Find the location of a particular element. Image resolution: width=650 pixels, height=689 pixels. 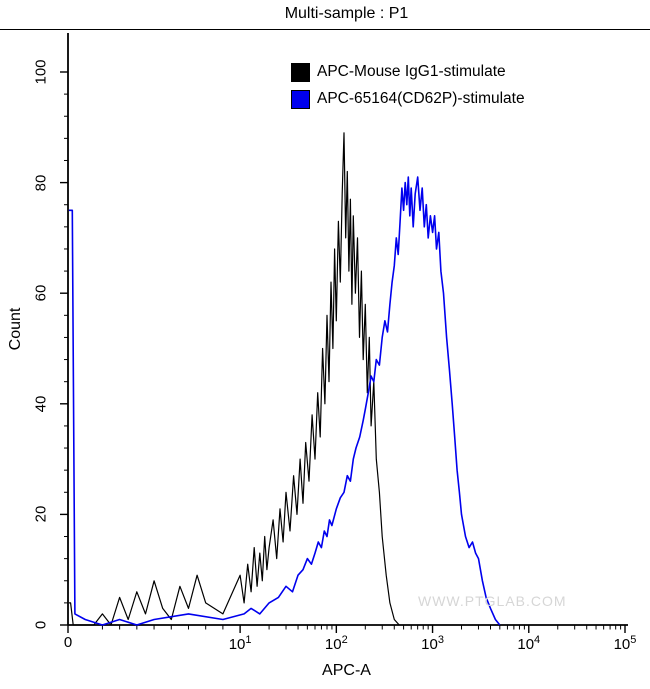

y-tick-label: 80 is located at coordinates (41, 182).